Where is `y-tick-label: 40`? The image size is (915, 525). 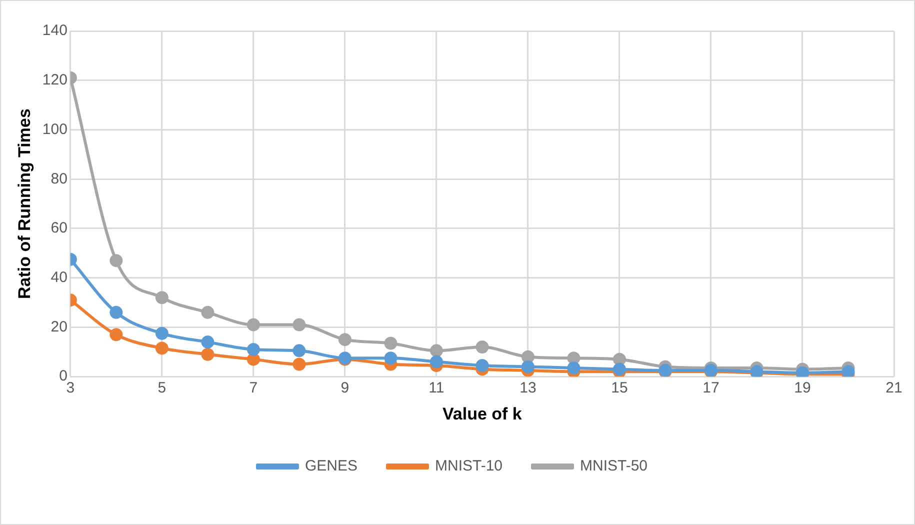 y-tick-label: 40 is located at coordinates (59, 277).